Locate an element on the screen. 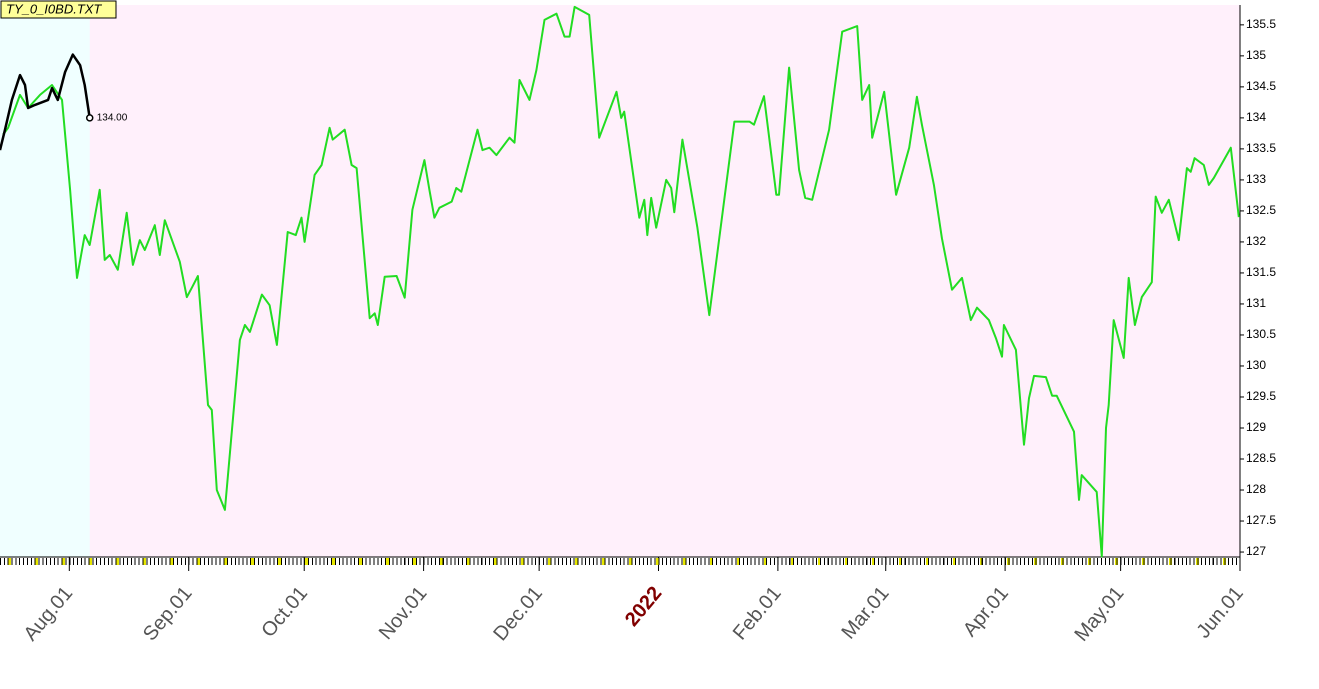 This screenshot has width=1319, height=689. y-tick-label: 133 is located at coordinates (1256, 179).